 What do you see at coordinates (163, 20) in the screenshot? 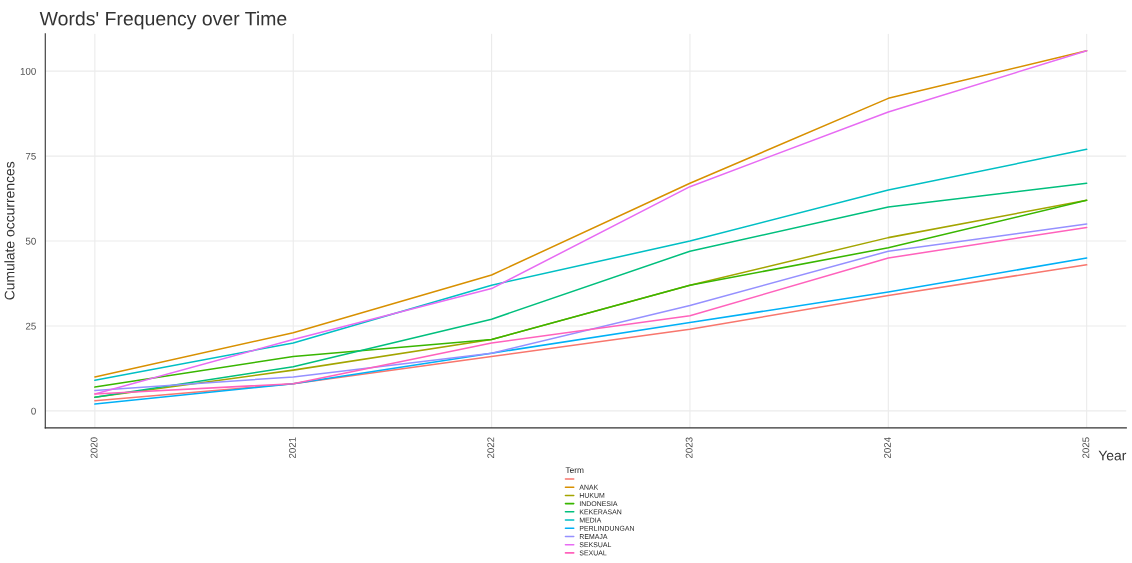
I see `chart-title: Words' Frequency over Time` at bounding box center [163, 20].